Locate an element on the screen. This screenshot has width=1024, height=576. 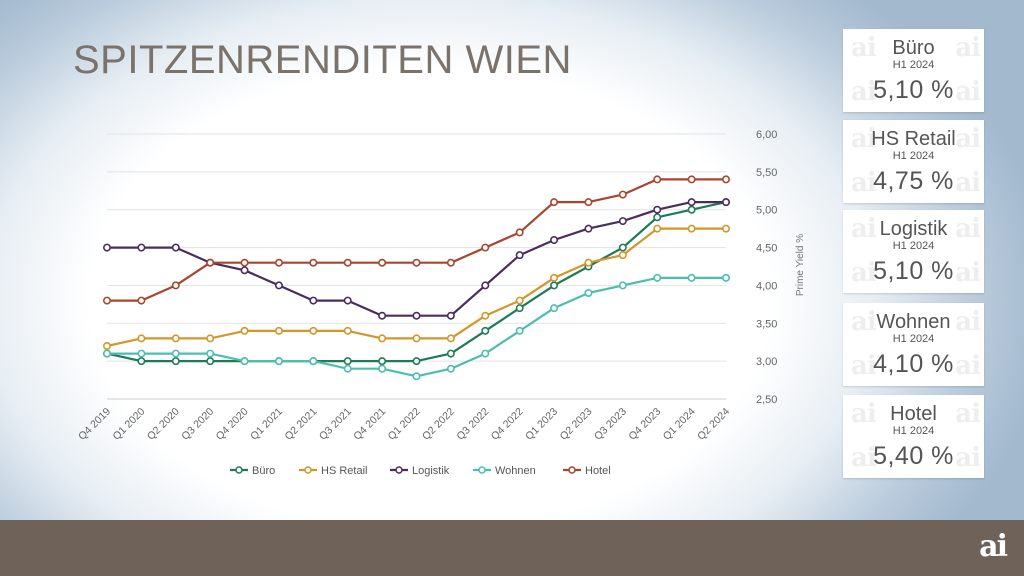
legend-item: Hotel is located at coordinates (587, 471).